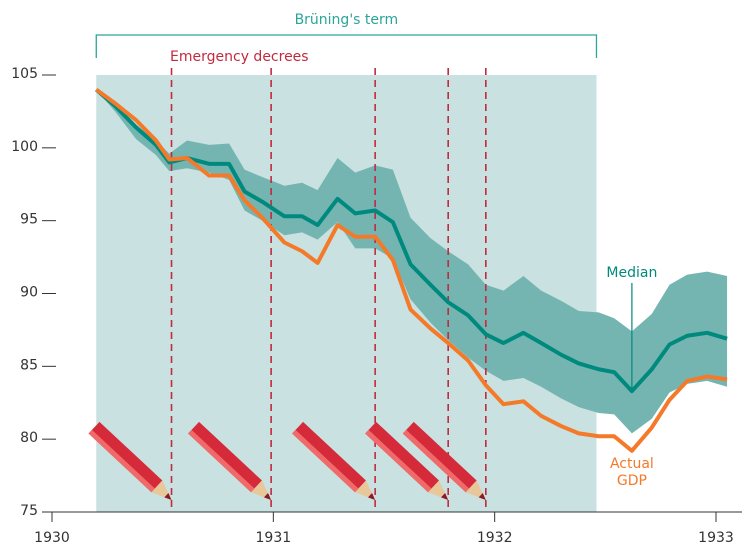 The height and width of the screenshot is (550, 742). I want to click on decrees-label: Emergency decrees, so click(239, 57).